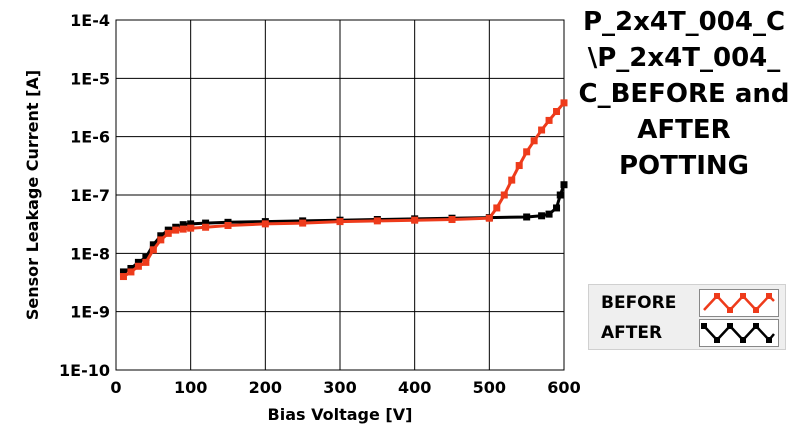 The width and height of the screenshot is (812, 433). Describe the element at coordinates (489, 387) in the screenshot. I see `x-tick-label: 500` at that location.